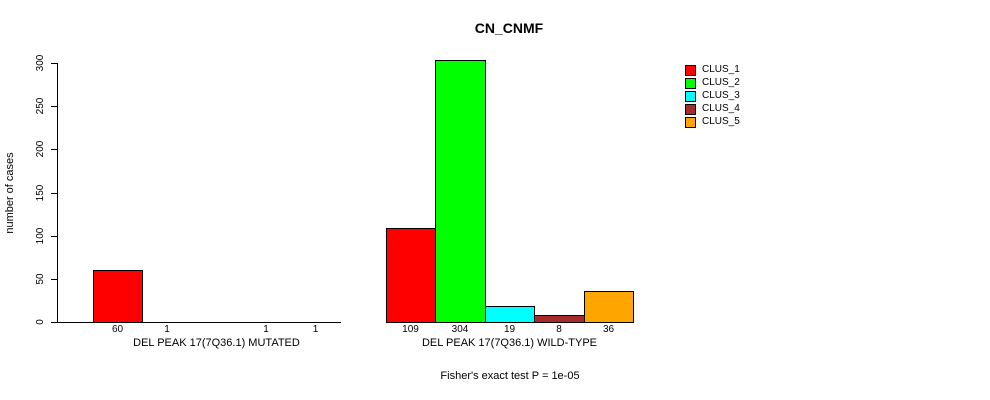 Image resolution: width=990 pixels, height=400 pixels. Describe the element at coordinates (40, 279) in the screenshot. I see `y-tick-label: 50` at that location.